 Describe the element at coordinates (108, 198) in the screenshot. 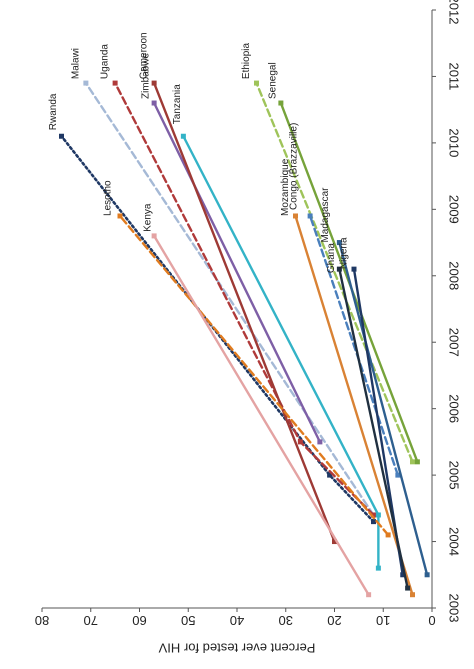

I see `series-label: Lesotho` at that location.